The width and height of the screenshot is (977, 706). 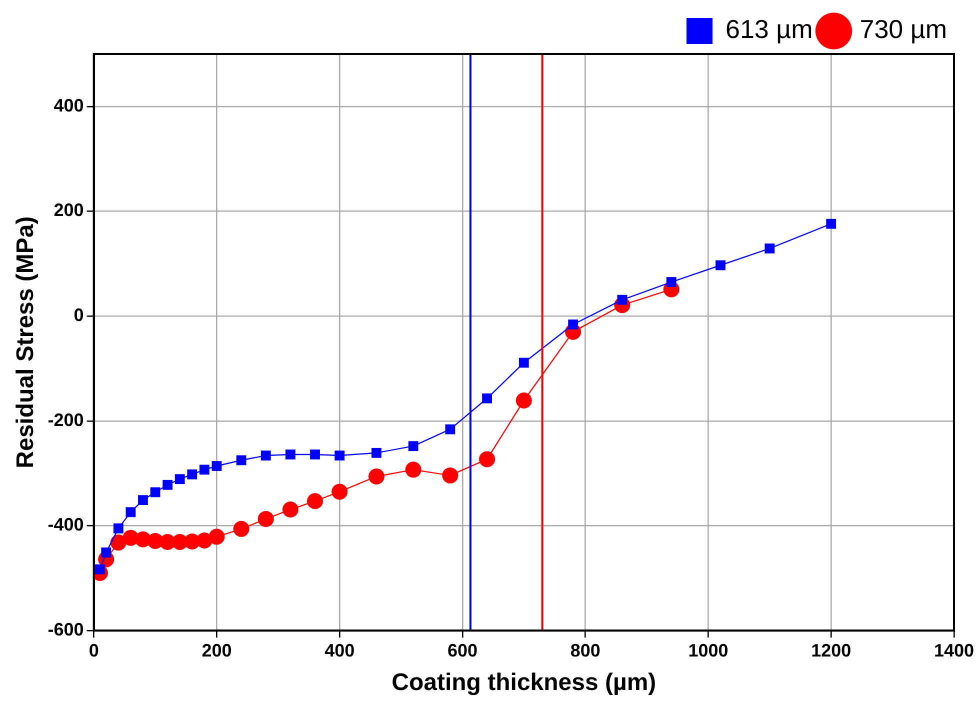 I want to click on legend-label: 613 µm, so click(x=769, y=29).